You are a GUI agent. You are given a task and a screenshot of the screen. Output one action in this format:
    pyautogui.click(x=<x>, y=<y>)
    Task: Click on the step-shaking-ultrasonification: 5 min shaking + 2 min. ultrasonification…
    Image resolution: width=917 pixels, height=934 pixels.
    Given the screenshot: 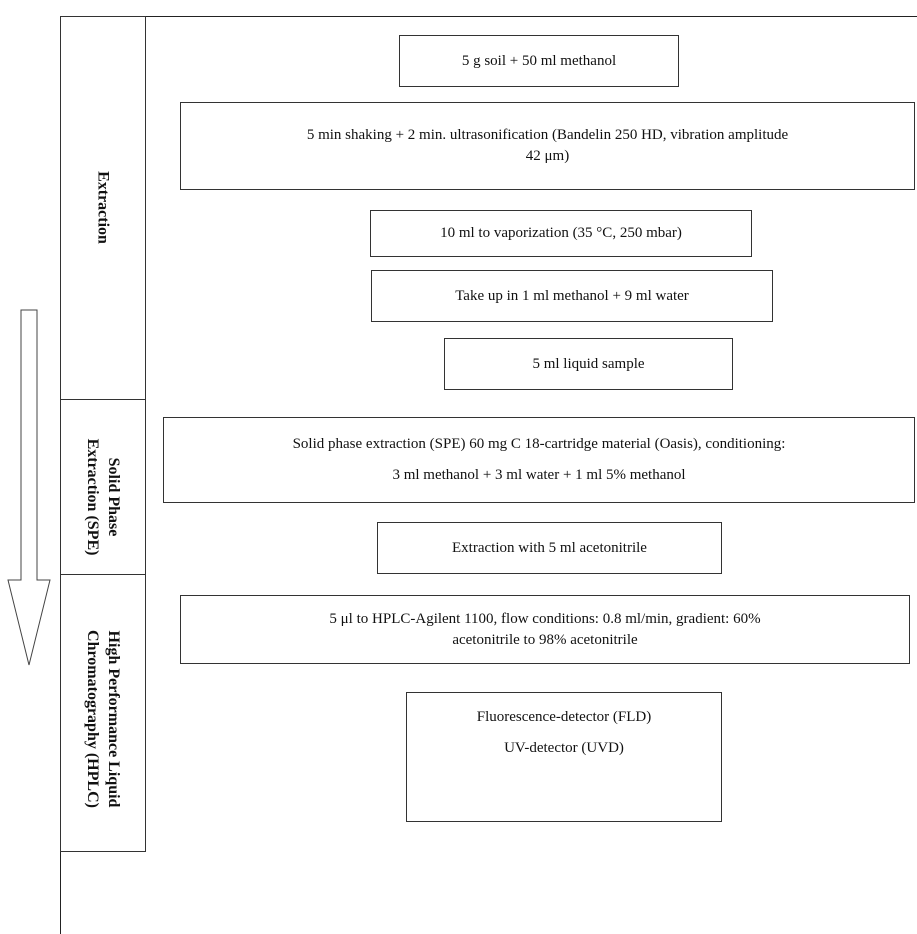 What is the action you would take?
    pyautogui.click(x=547, y=146)
    